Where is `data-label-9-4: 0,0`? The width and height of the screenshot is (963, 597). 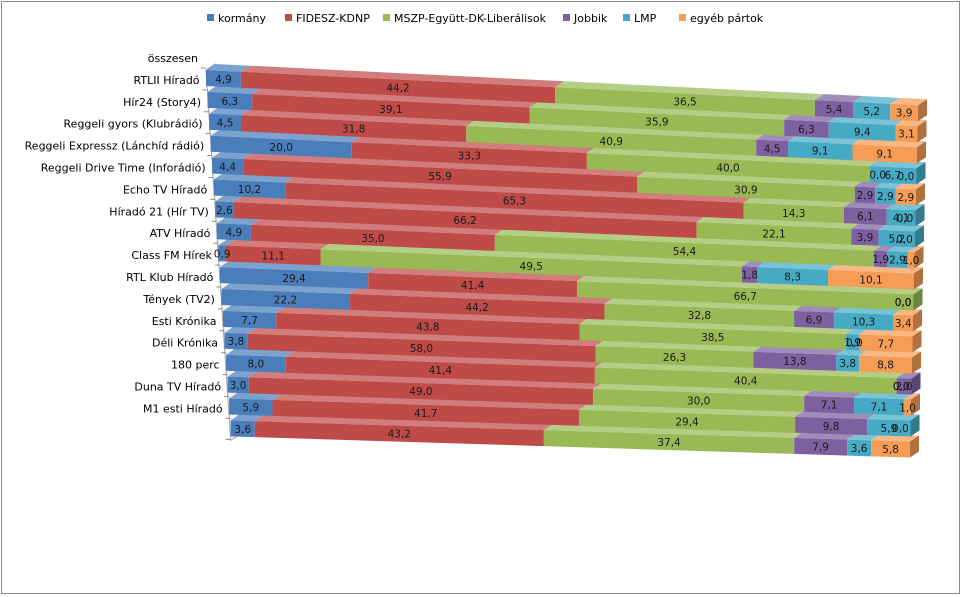 data-label-9-4: 0,0 is located at coordinates (903, 303).